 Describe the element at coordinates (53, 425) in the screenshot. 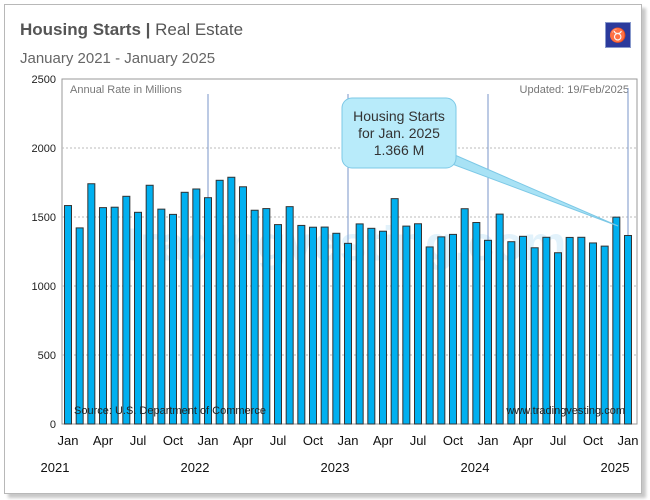

I see `y-tick-label: 0` at that location.